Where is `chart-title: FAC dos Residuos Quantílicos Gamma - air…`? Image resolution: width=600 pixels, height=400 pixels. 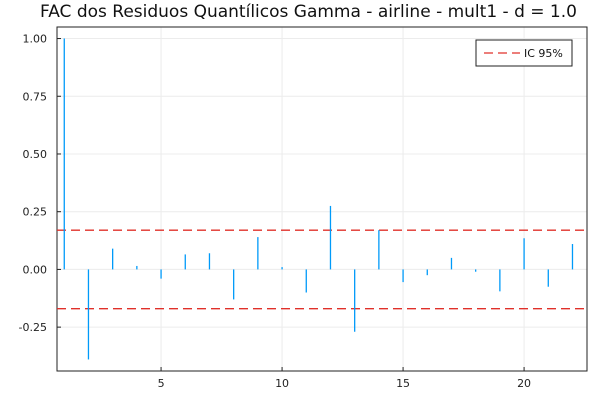 chart-title: FAC dos Residuos Quantílicos Gamma - air… is located at coordinates (308, 12).